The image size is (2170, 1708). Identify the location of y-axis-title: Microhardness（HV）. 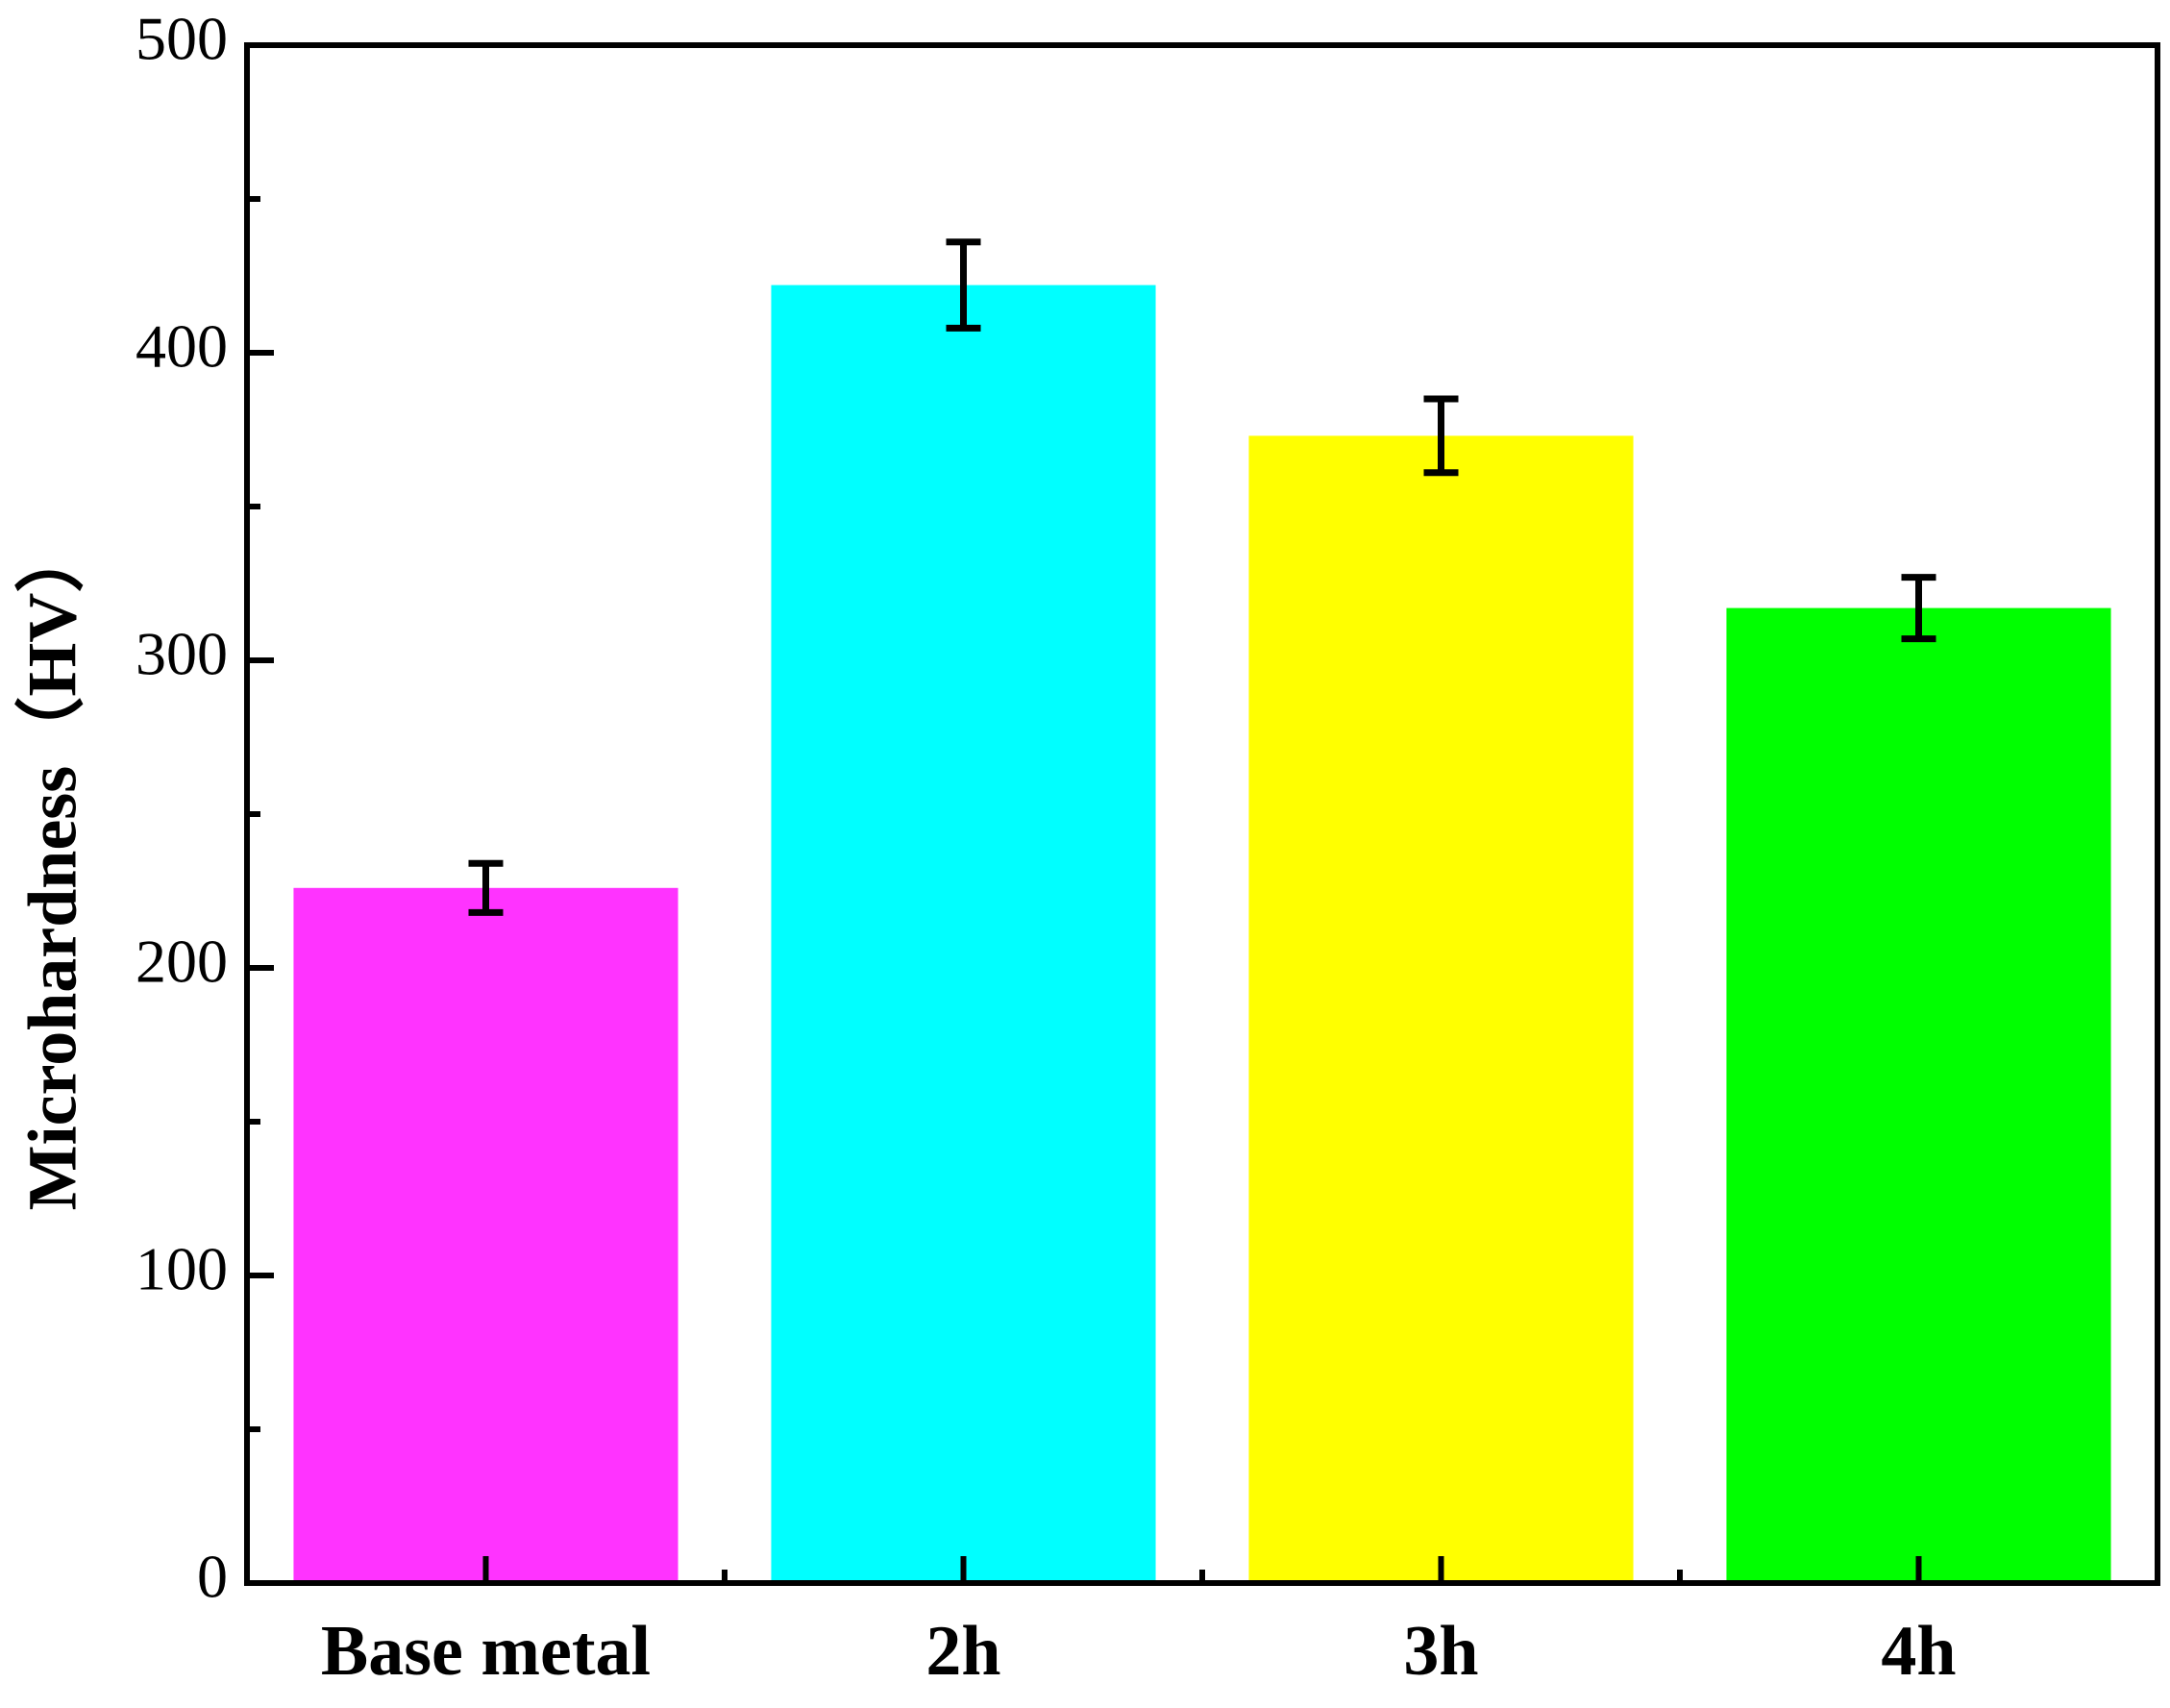
(52, 868).